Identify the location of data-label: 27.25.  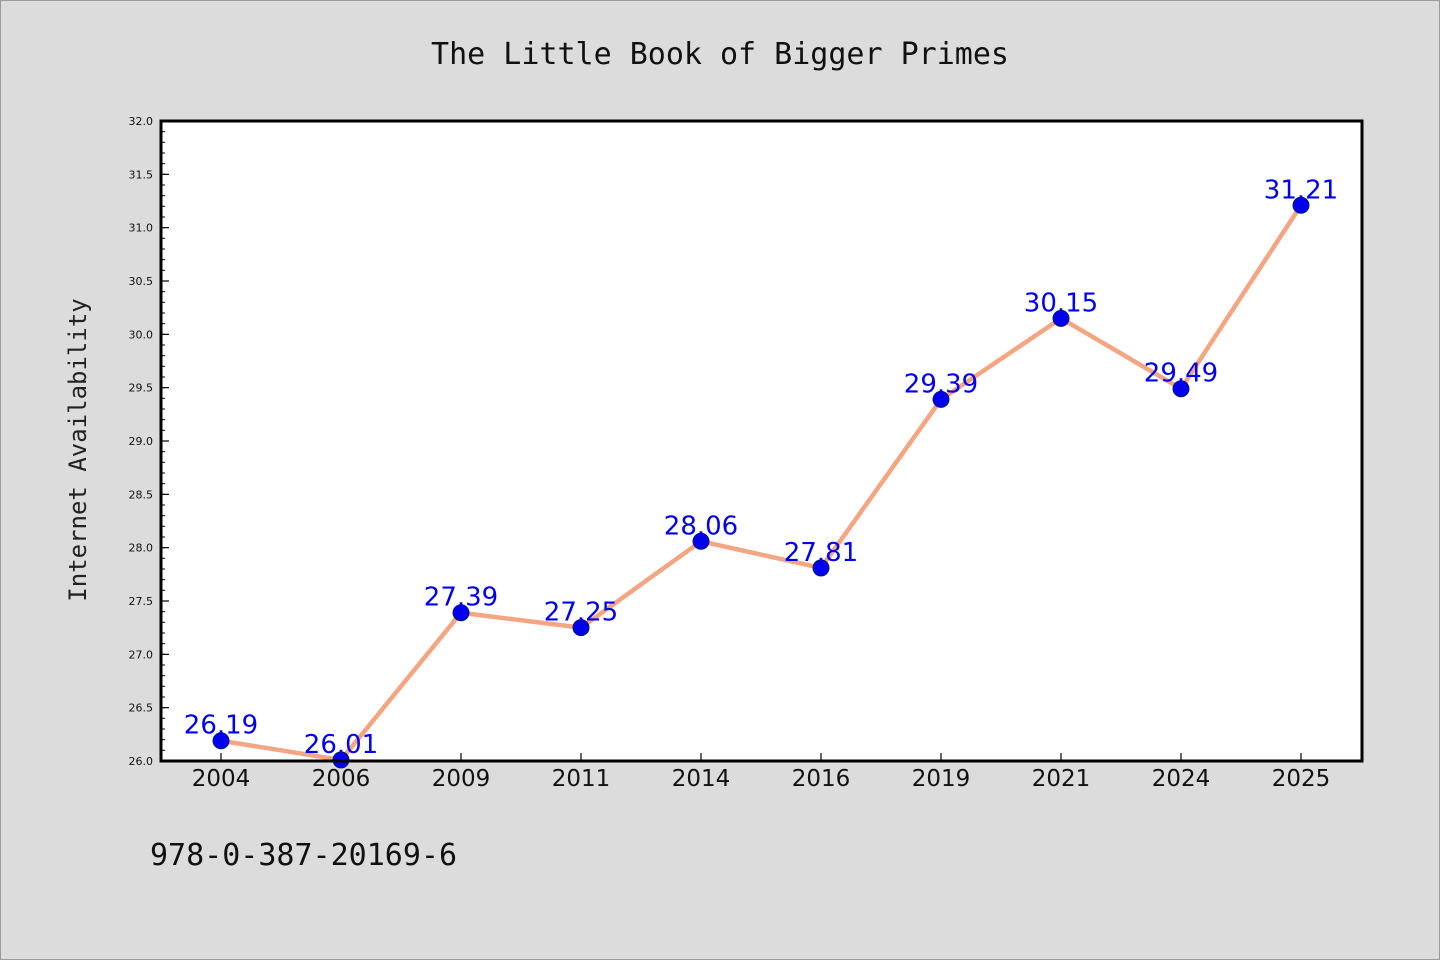
(581, 613).